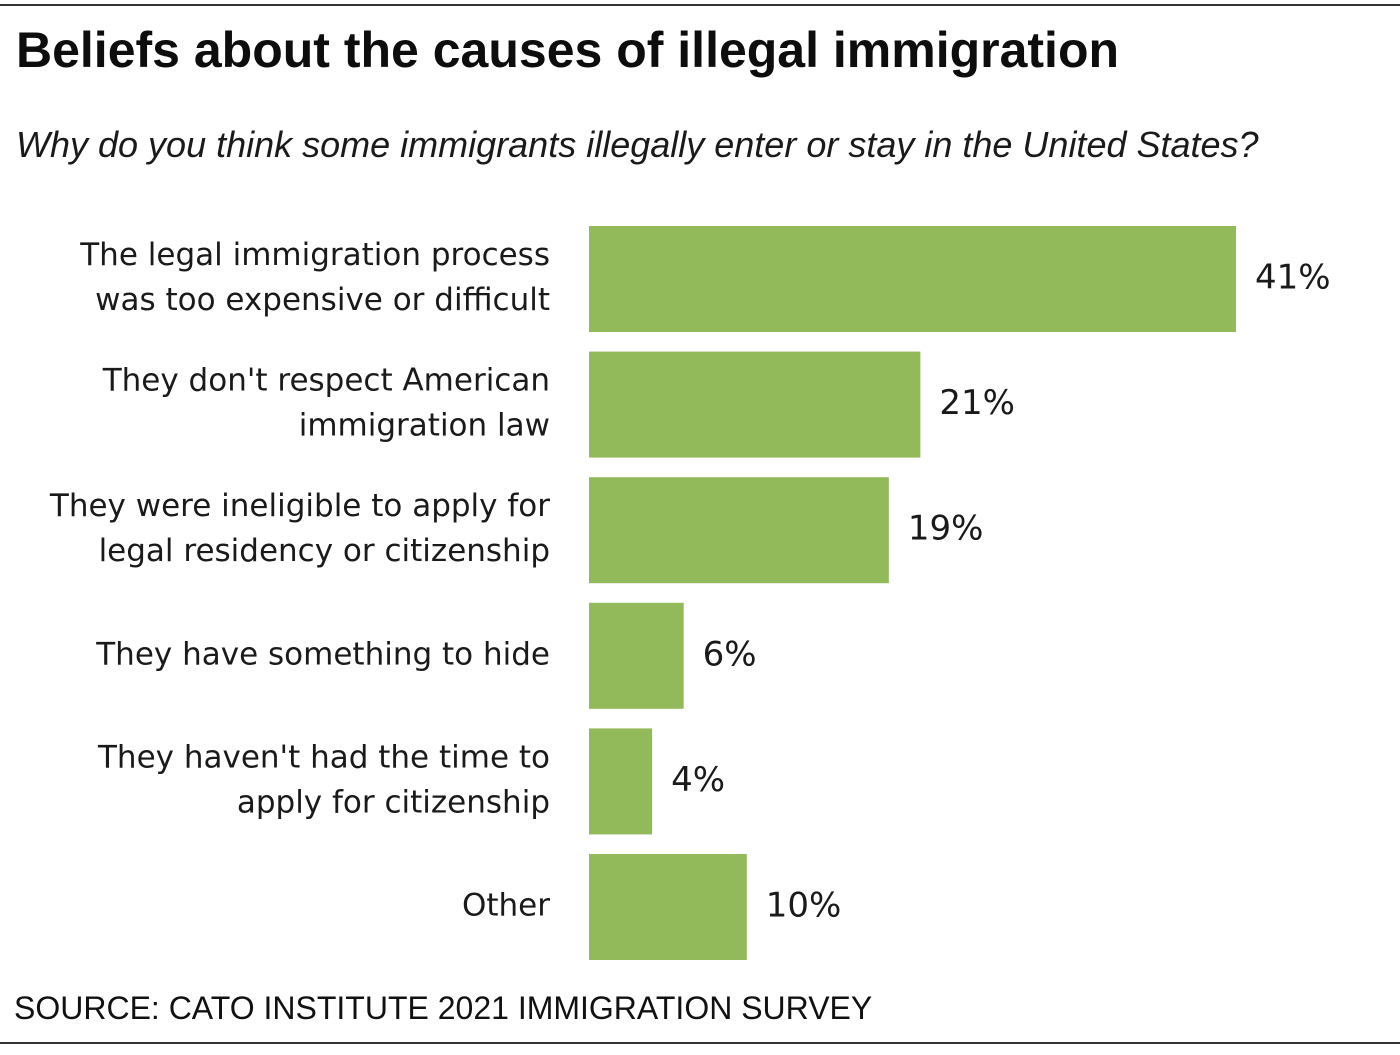  What do you see at coordinates (700, 1043) in the screenshot?
I see `bottom-rule` at bounding box center [700, 1043].